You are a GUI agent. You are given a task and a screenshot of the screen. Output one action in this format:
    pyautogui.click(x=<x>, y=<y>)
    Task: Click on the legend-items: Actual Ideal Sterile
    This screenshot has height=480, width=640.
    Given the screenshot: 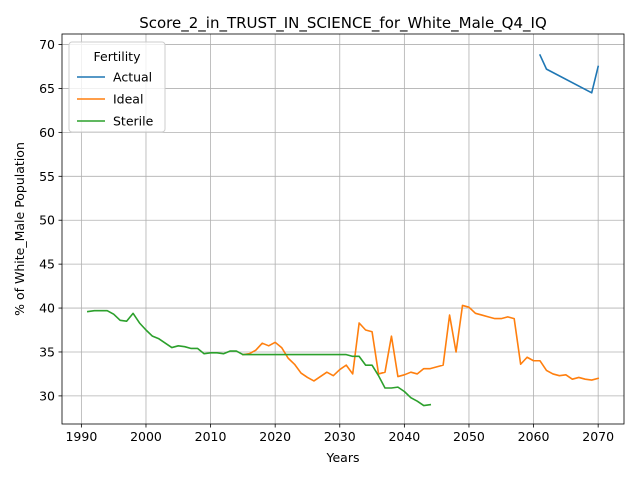 What is the action you would take?
    pyautogui.click(x=115, y=99)
    